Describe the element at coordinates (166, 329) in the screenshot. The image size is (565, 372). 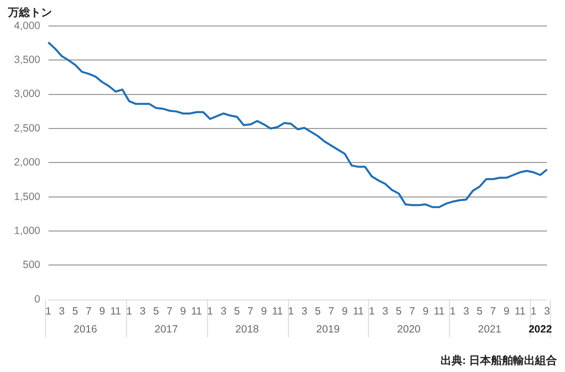
I see `text: 2017` at that location.